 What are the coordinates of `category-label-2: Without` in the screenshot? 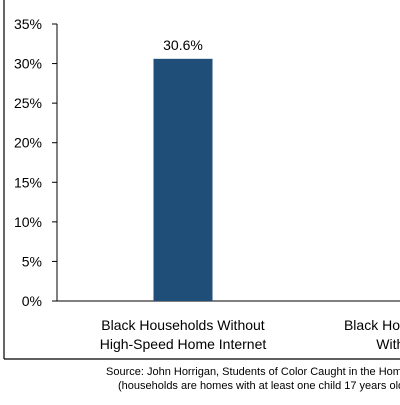 It's located at (388, 344).